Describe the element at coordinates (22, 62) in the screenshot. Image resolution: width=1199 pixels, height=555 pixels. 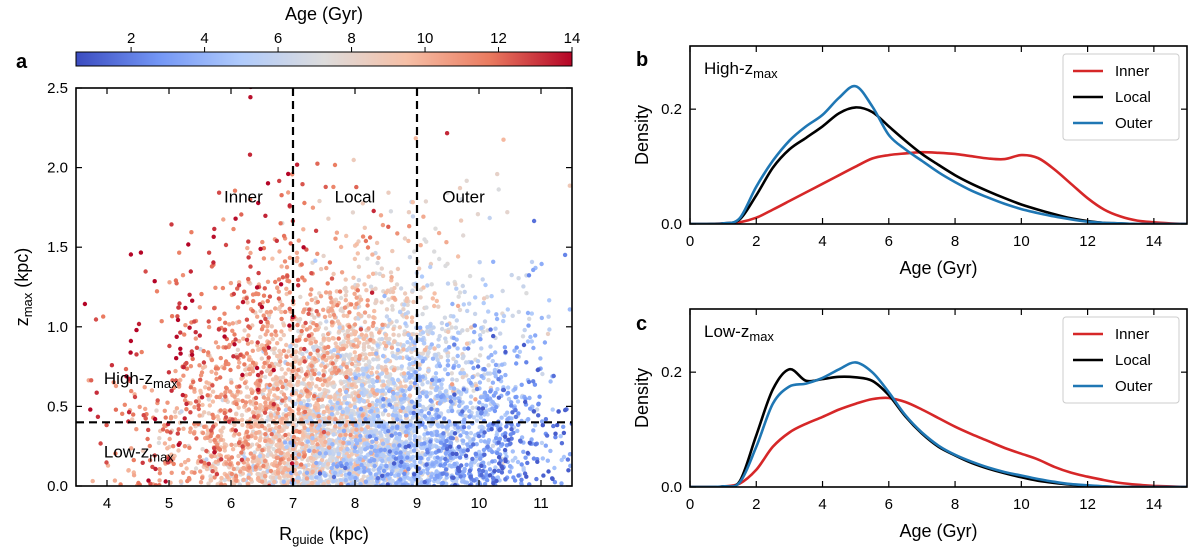
I see `panel-letter-a: a` at that location.